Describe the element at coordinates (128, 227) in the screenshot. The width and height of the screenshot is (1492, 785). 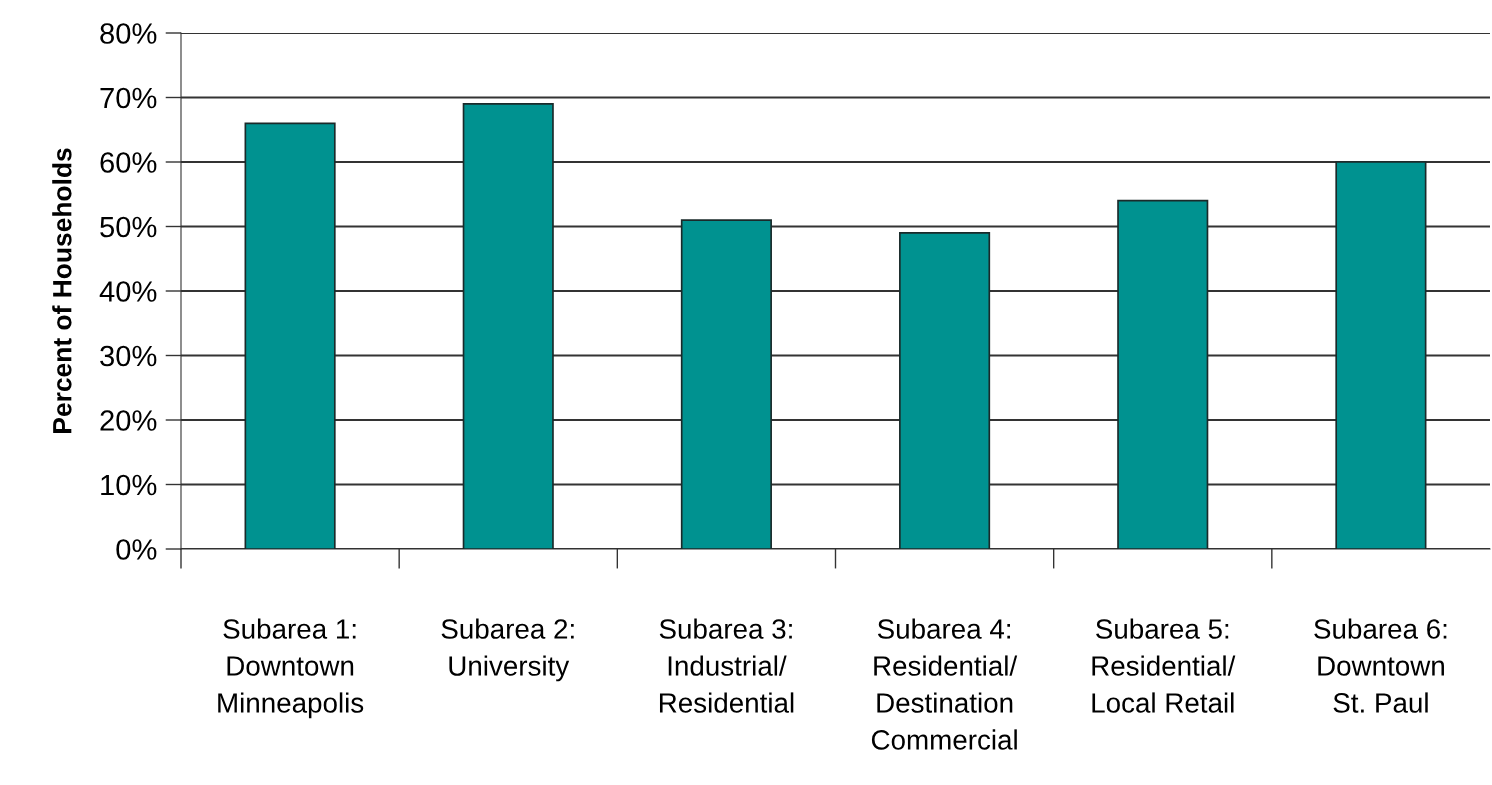
I see `y-tick-label: 50%` at that location.